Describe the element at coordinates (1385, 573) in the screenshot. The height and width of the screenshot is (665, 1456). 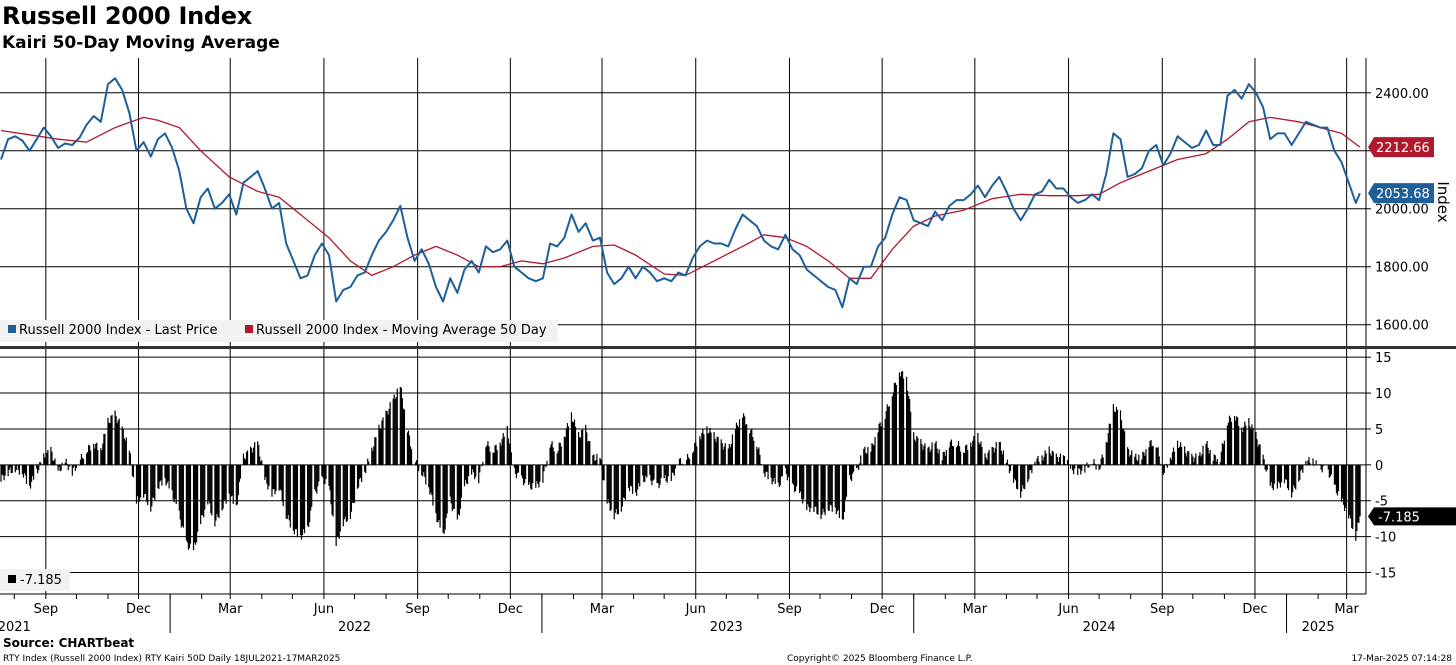
I see `y-tick-label: -15` at that location.